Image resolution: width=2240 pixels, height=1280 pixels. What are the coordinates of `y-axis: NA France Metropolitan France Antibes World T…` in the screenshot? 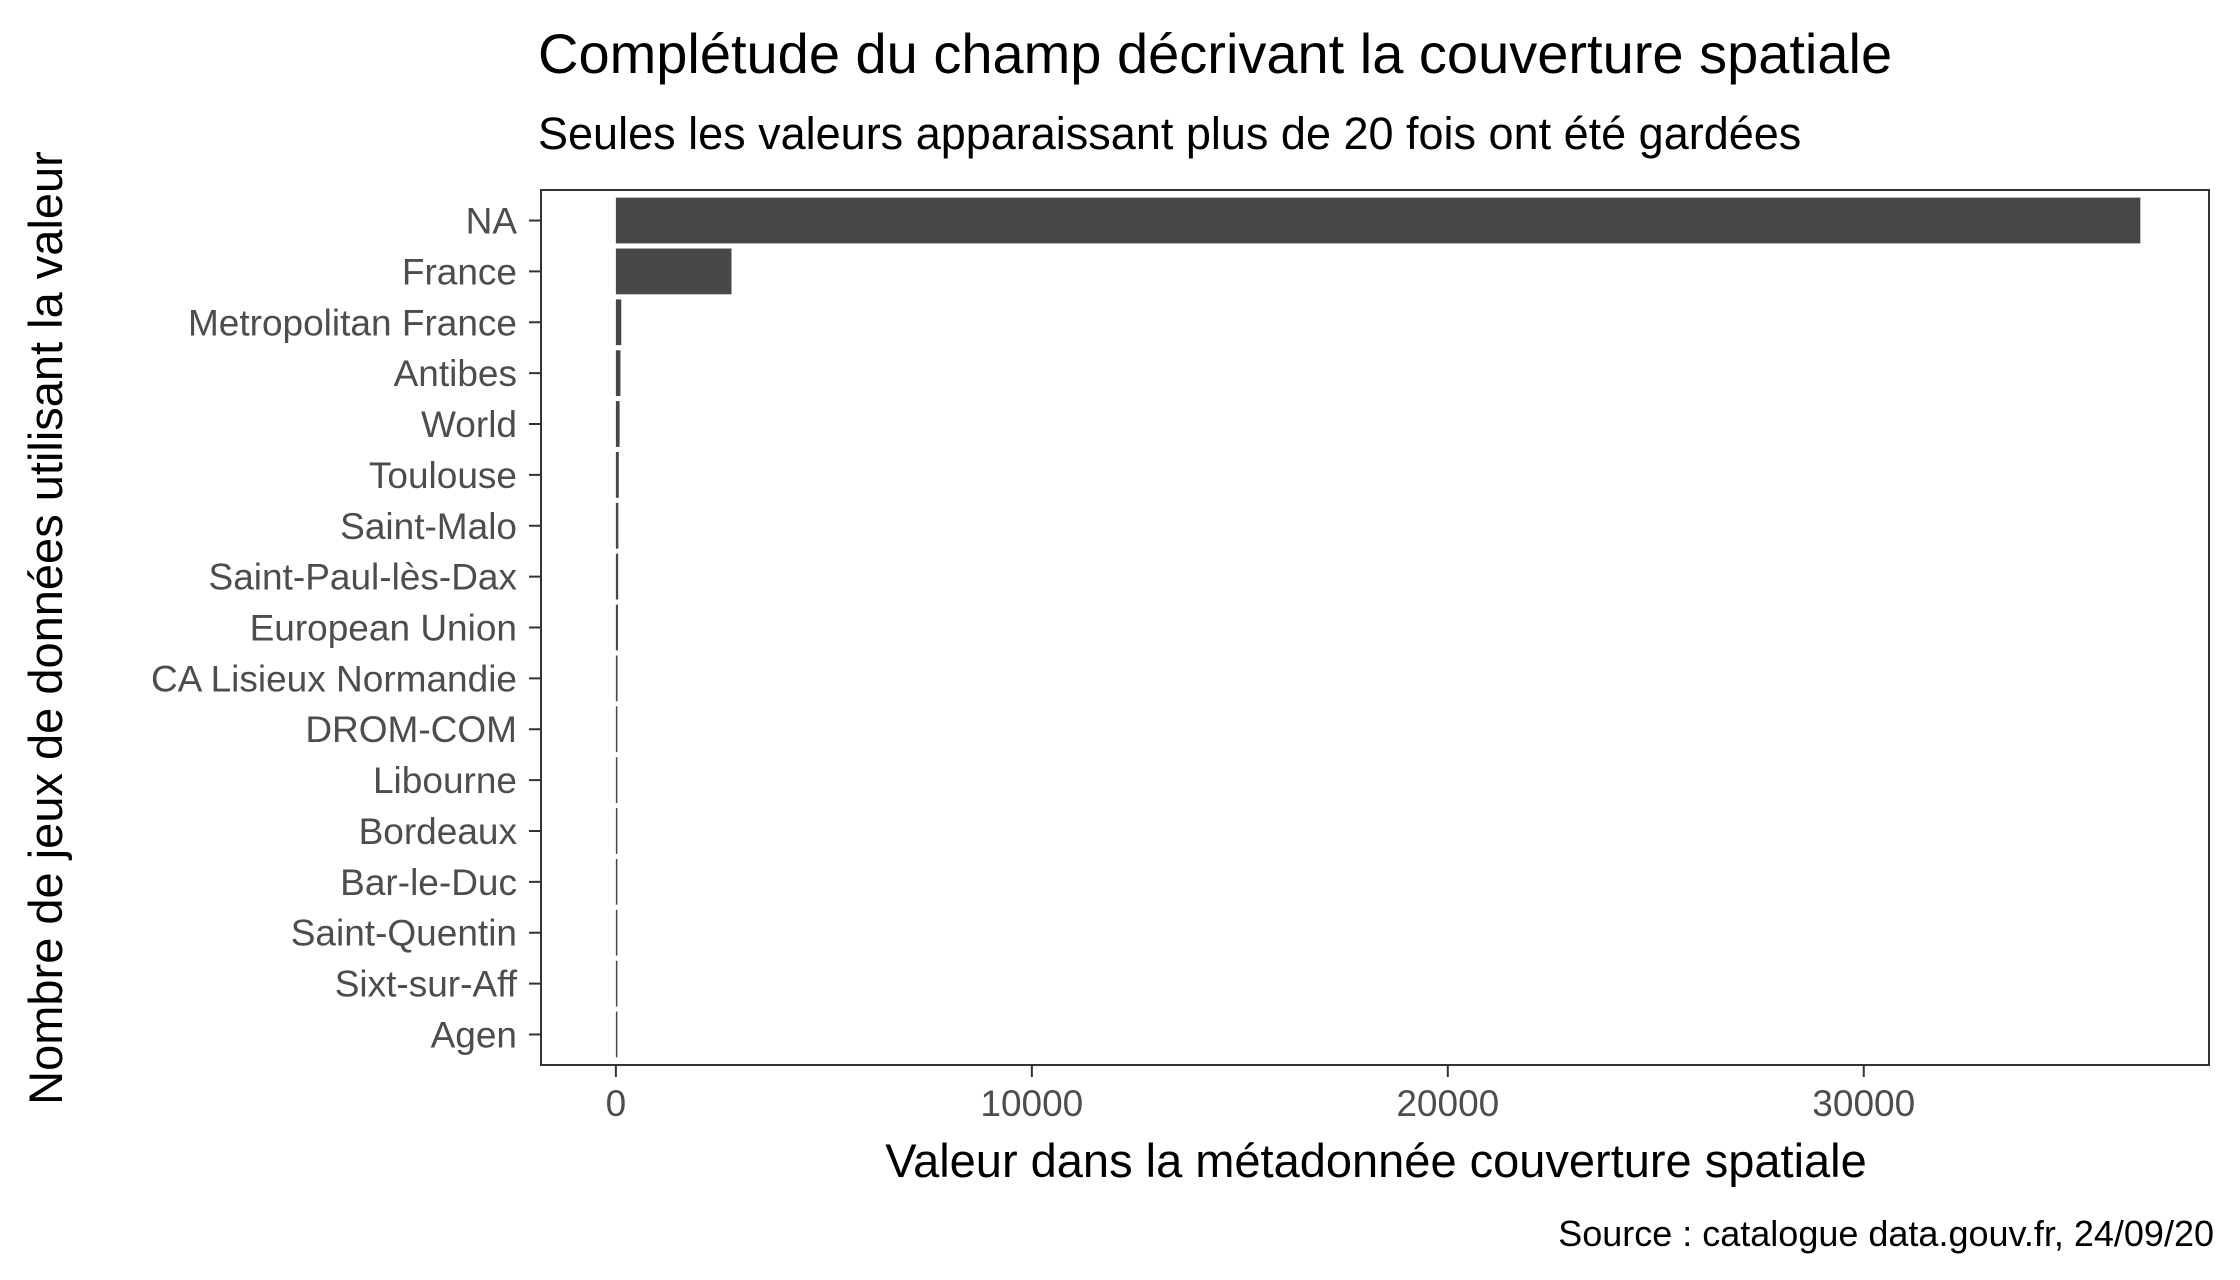 It's located at (346, 628).